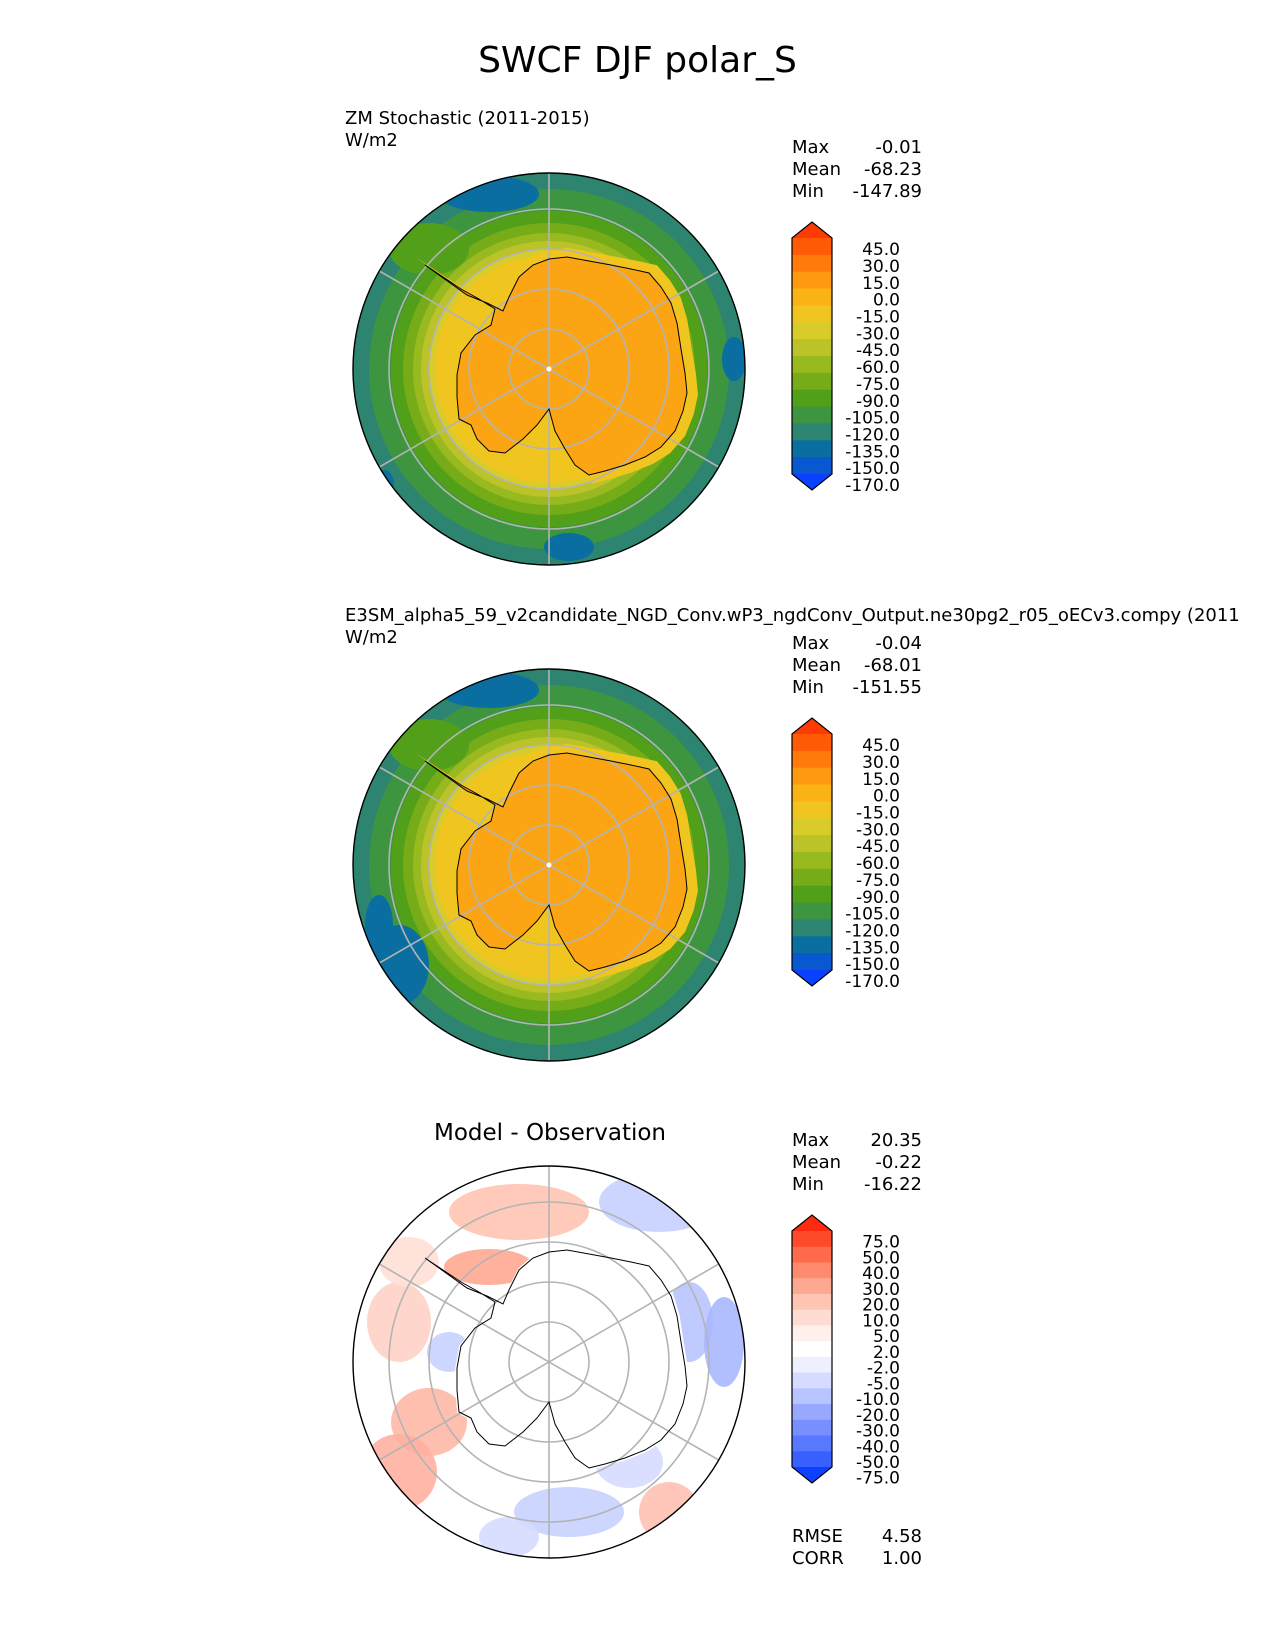  Describe the element at coordinates (892, 169) in the screenshot. I see `mean-value: -68.23` at that location.